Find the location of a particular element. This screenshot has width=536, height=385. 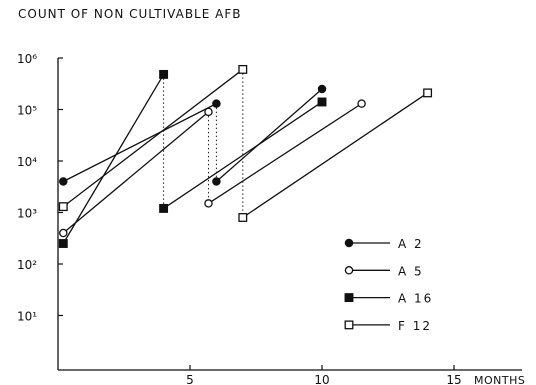

y-tick-label: 10⁶ is located at coordinates (27, 59).